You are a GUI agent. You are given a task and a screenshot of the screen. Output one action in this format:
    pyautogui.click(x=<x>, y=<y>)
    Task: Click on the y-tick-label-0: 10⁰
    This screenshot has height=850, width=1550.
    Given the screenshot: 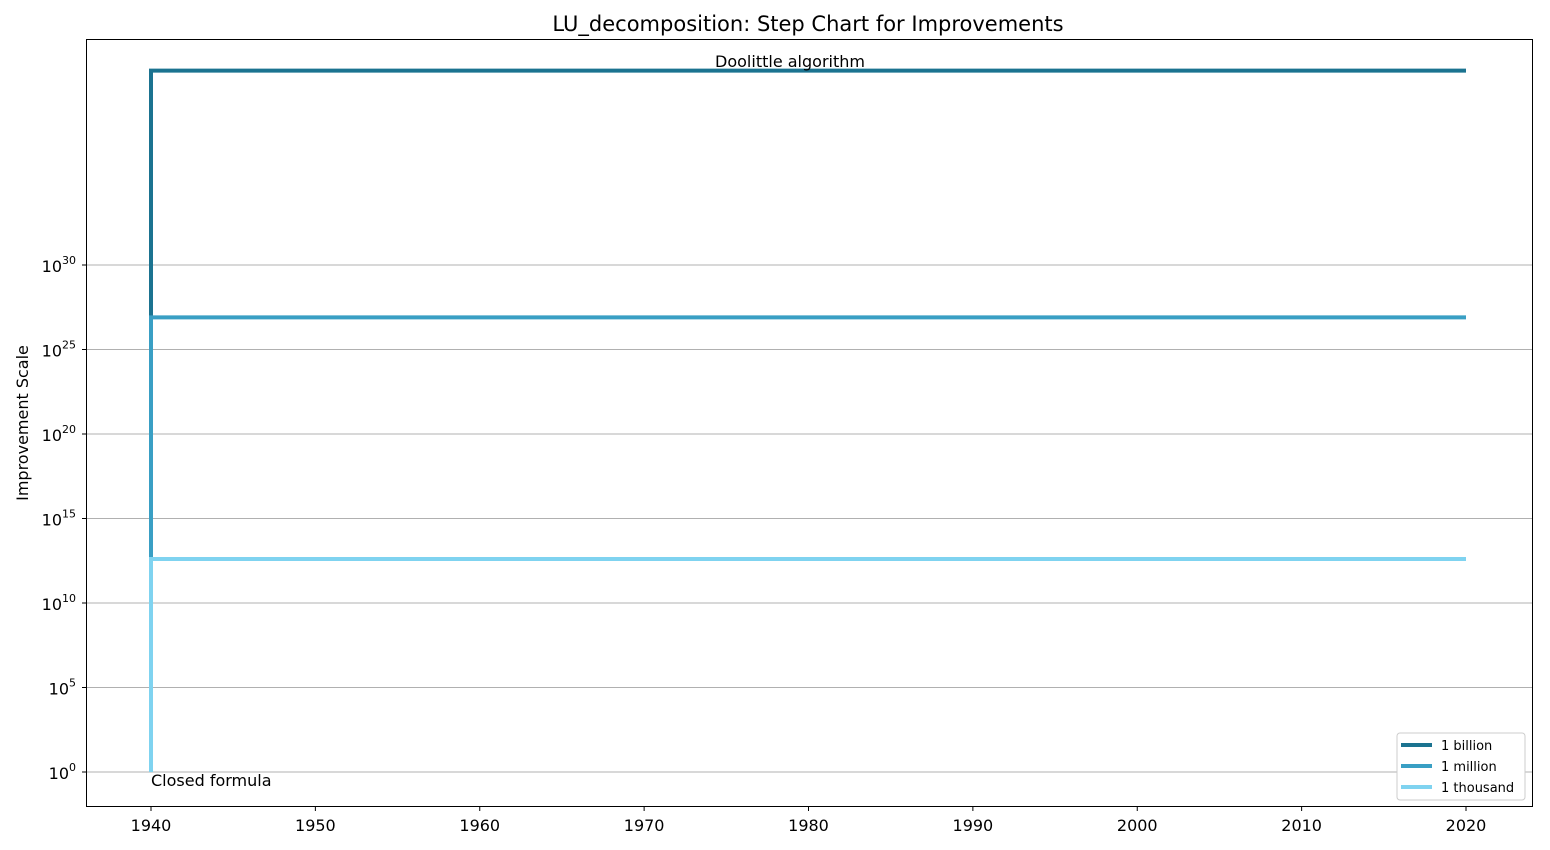 What is the action you would take?
    pyautogui.click(x=62, y=772)
    